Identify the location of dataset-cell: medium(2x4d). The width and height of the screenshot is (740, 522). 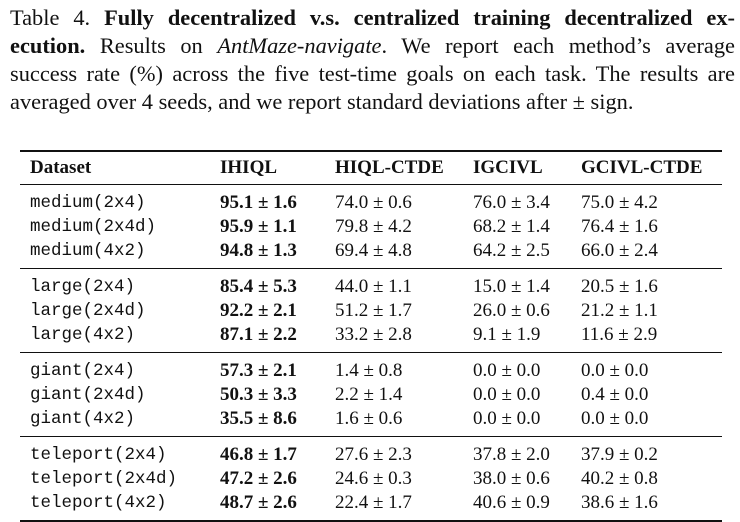
(93, 227).